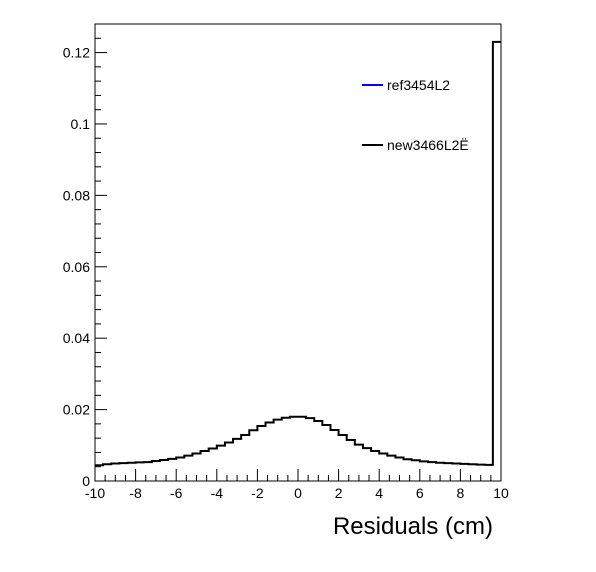 Image resolution: width=596 pixels, height=572 pixels. What do you see at coordinates (176, 493) in the screenshot?
I see `x-tick-label: -6` at bounding box center [176, 493].